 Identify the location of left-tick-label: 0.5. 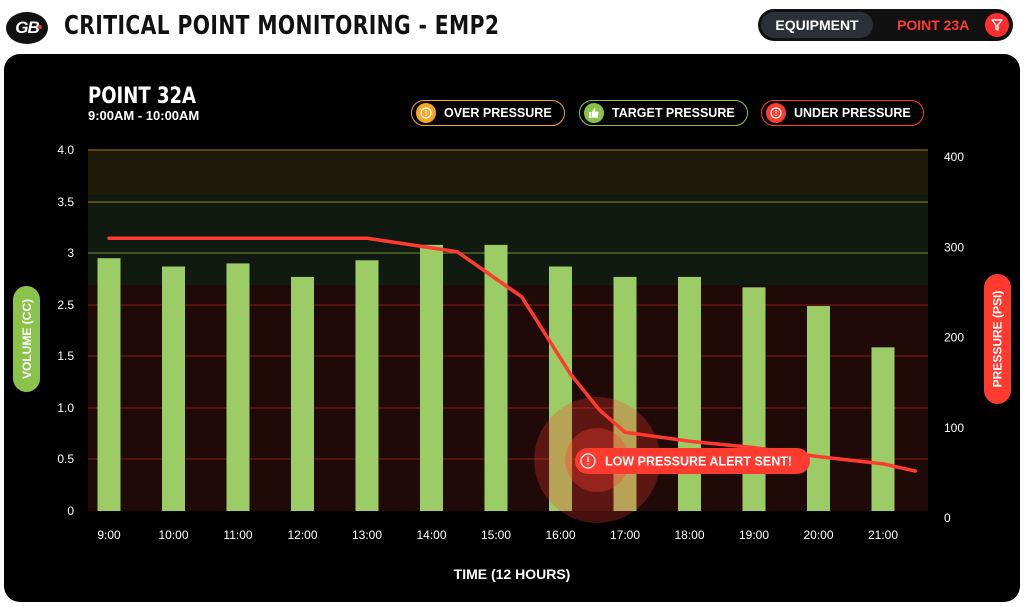
(65, 459).